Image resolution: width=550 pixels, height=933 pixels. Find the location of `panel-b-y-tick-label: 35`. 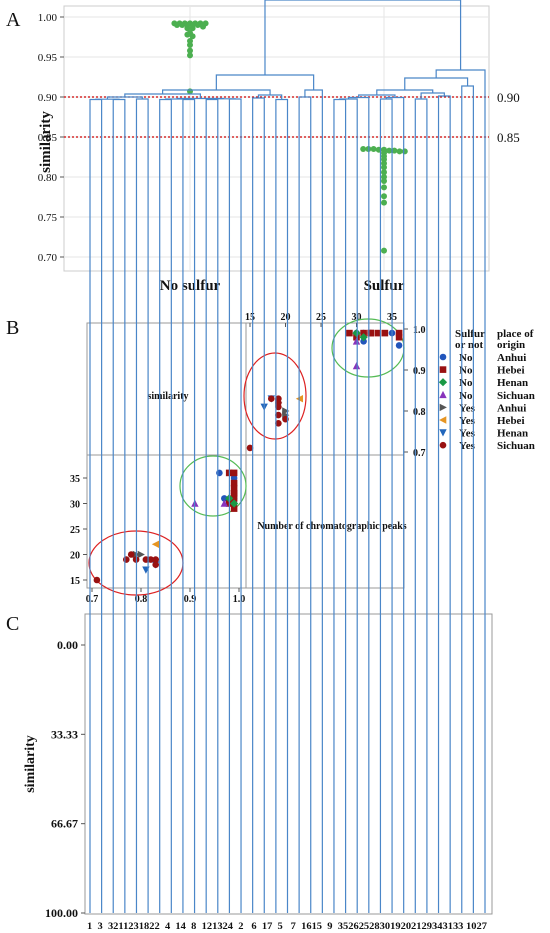

panel-b-y-tick-label: 35 is located at coordinates (75, 479).